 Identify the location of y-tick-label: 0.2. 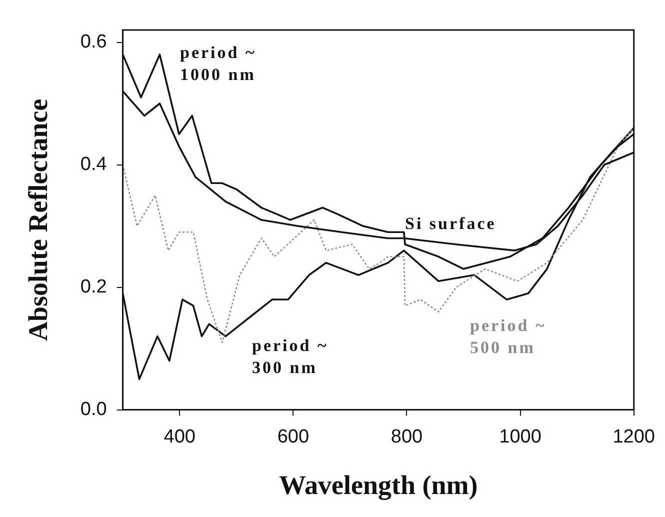
(93, 287).